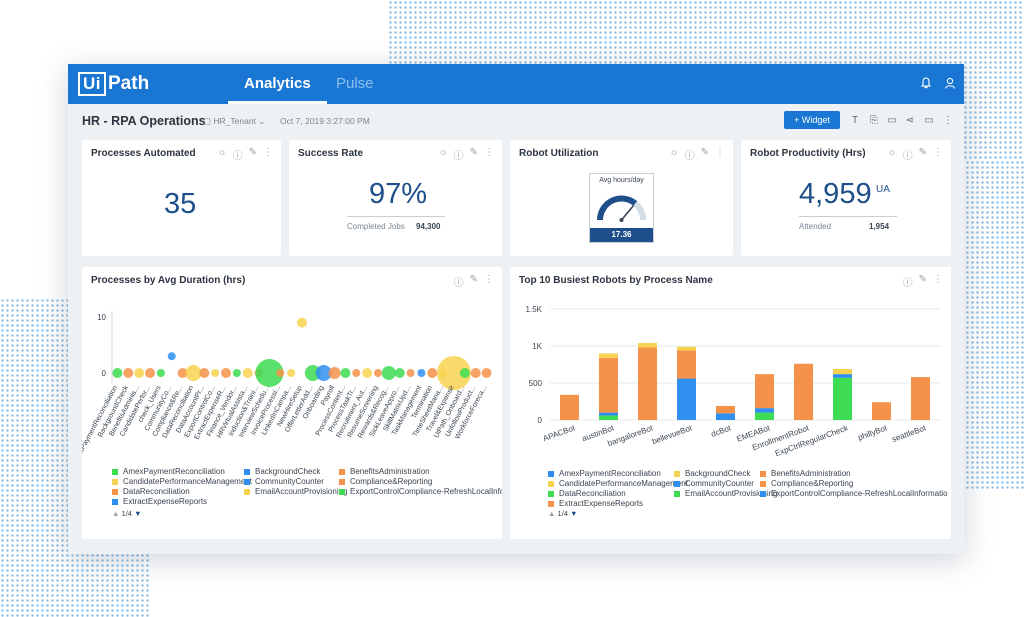 This screenshot has height=617, width=1024. I want to click on card-title: Success Rate, so click(331, 153).